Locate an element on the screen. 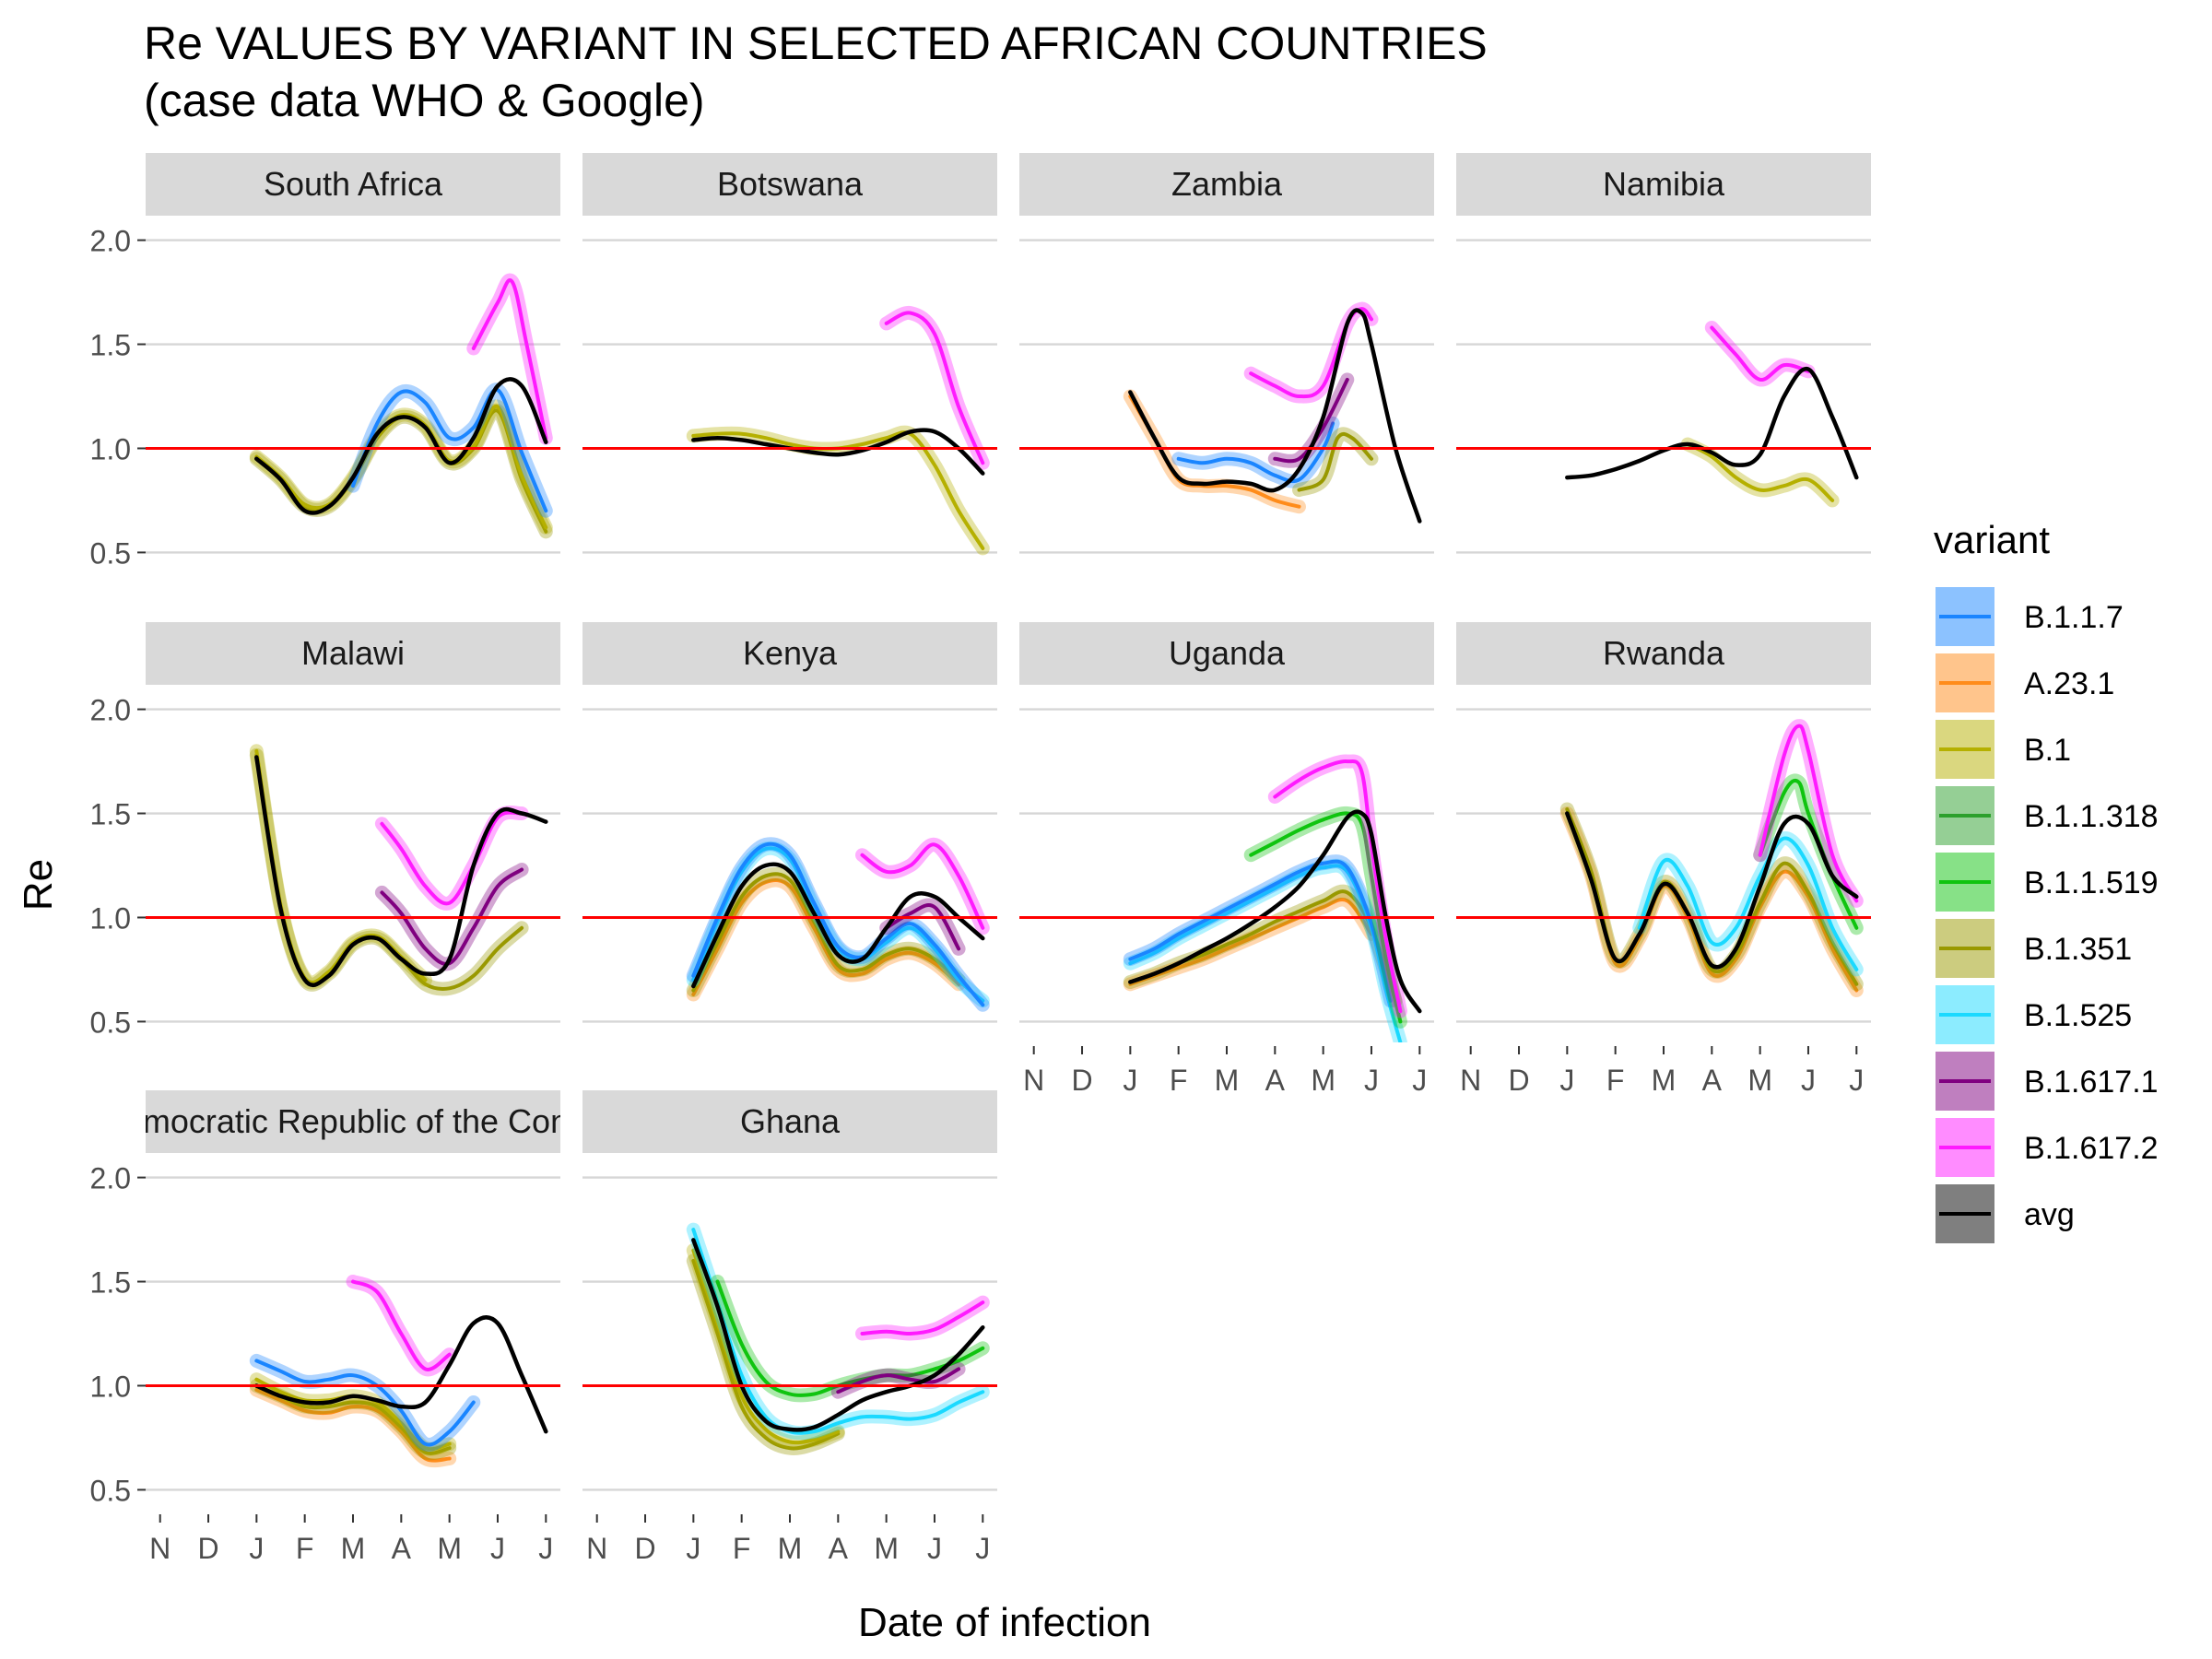 The height and width of the screenshot is (1659, 2212). legend-item-b-1-1-7: B.1.1.7 is located at coordinates (2030, 616).